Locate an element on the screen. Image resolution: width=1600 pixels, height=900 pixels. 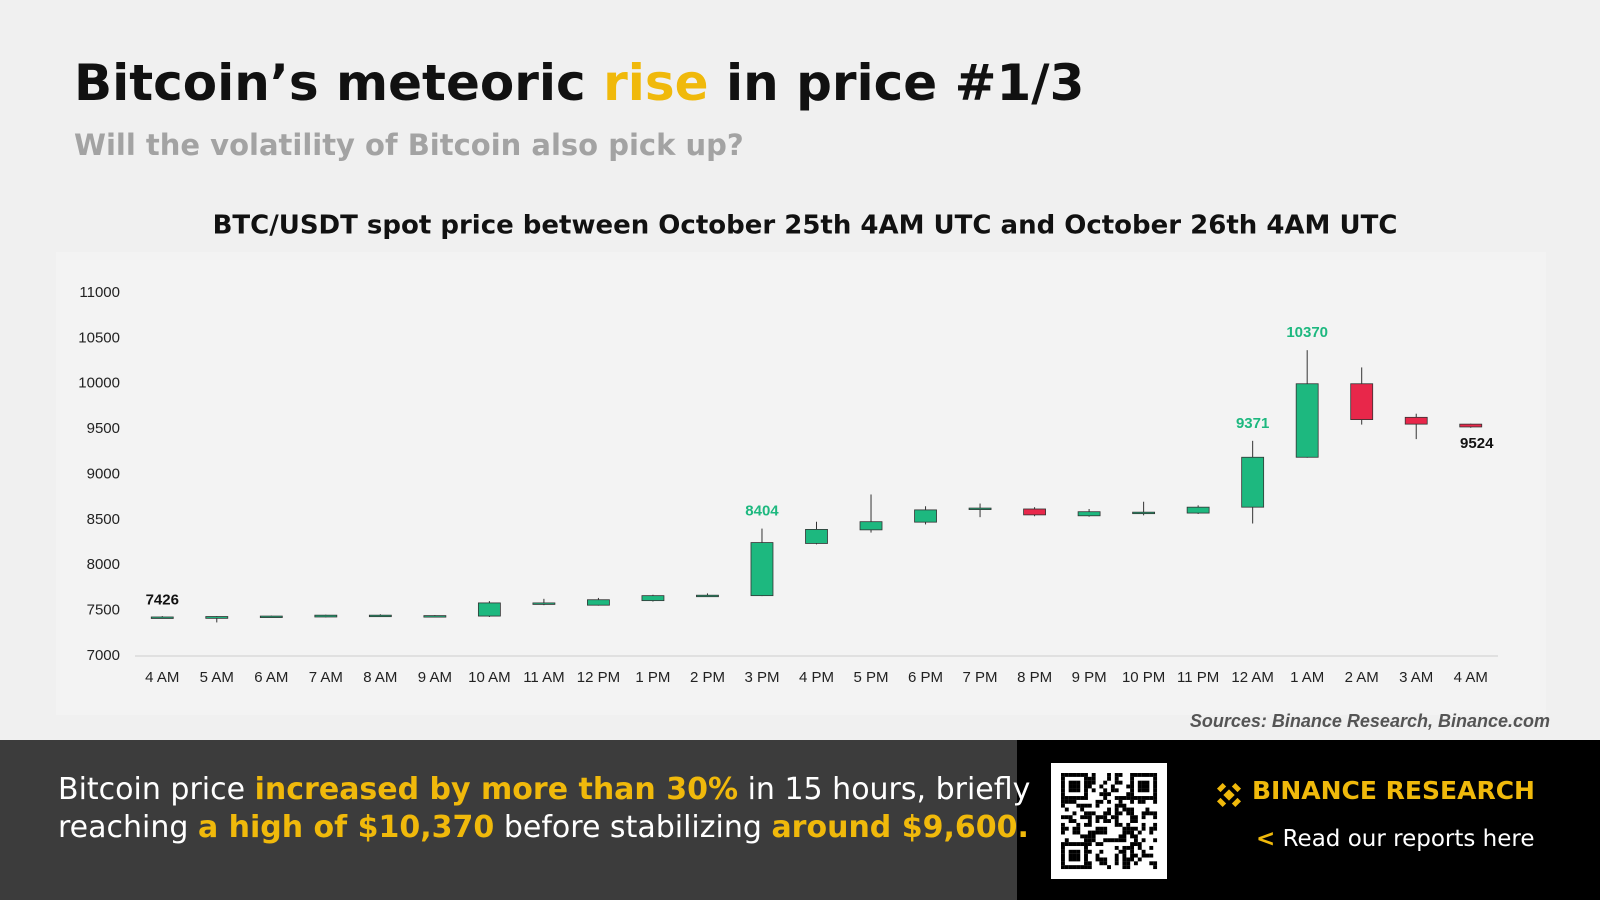
x-tick-label: 7 PM is located at coordinates (980, 677).